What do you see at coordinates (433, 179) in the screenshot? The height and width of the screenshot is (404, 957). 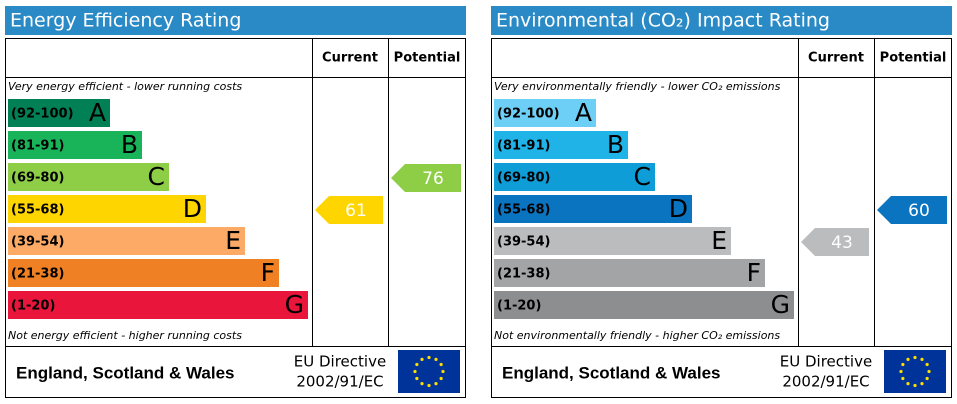 I see `rating-value: 76` at bounding box center [433, 179].